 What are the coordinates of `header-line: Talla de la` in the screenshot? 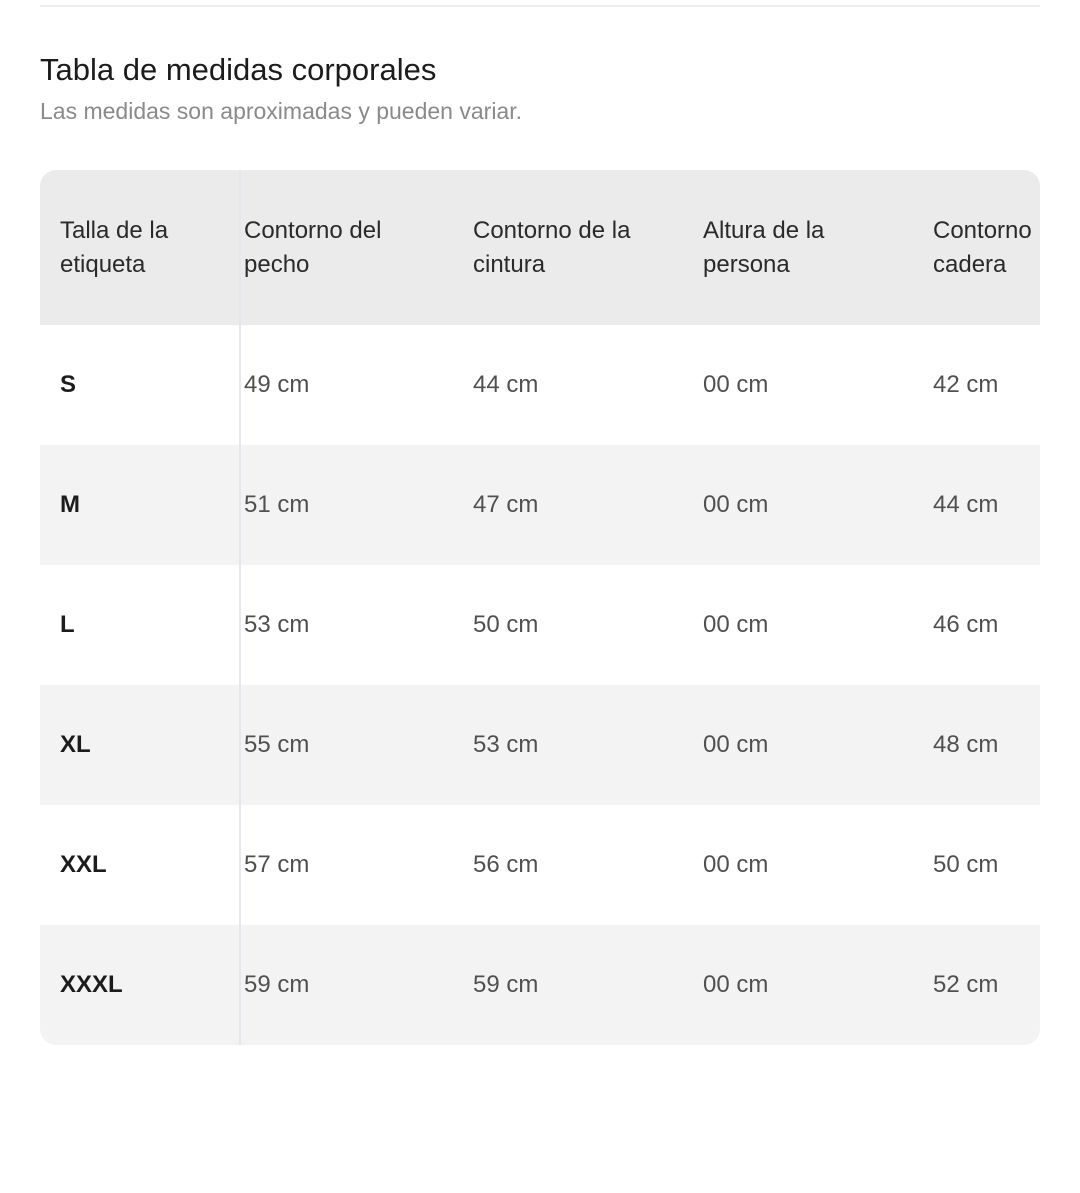 It's located at (114, 230).